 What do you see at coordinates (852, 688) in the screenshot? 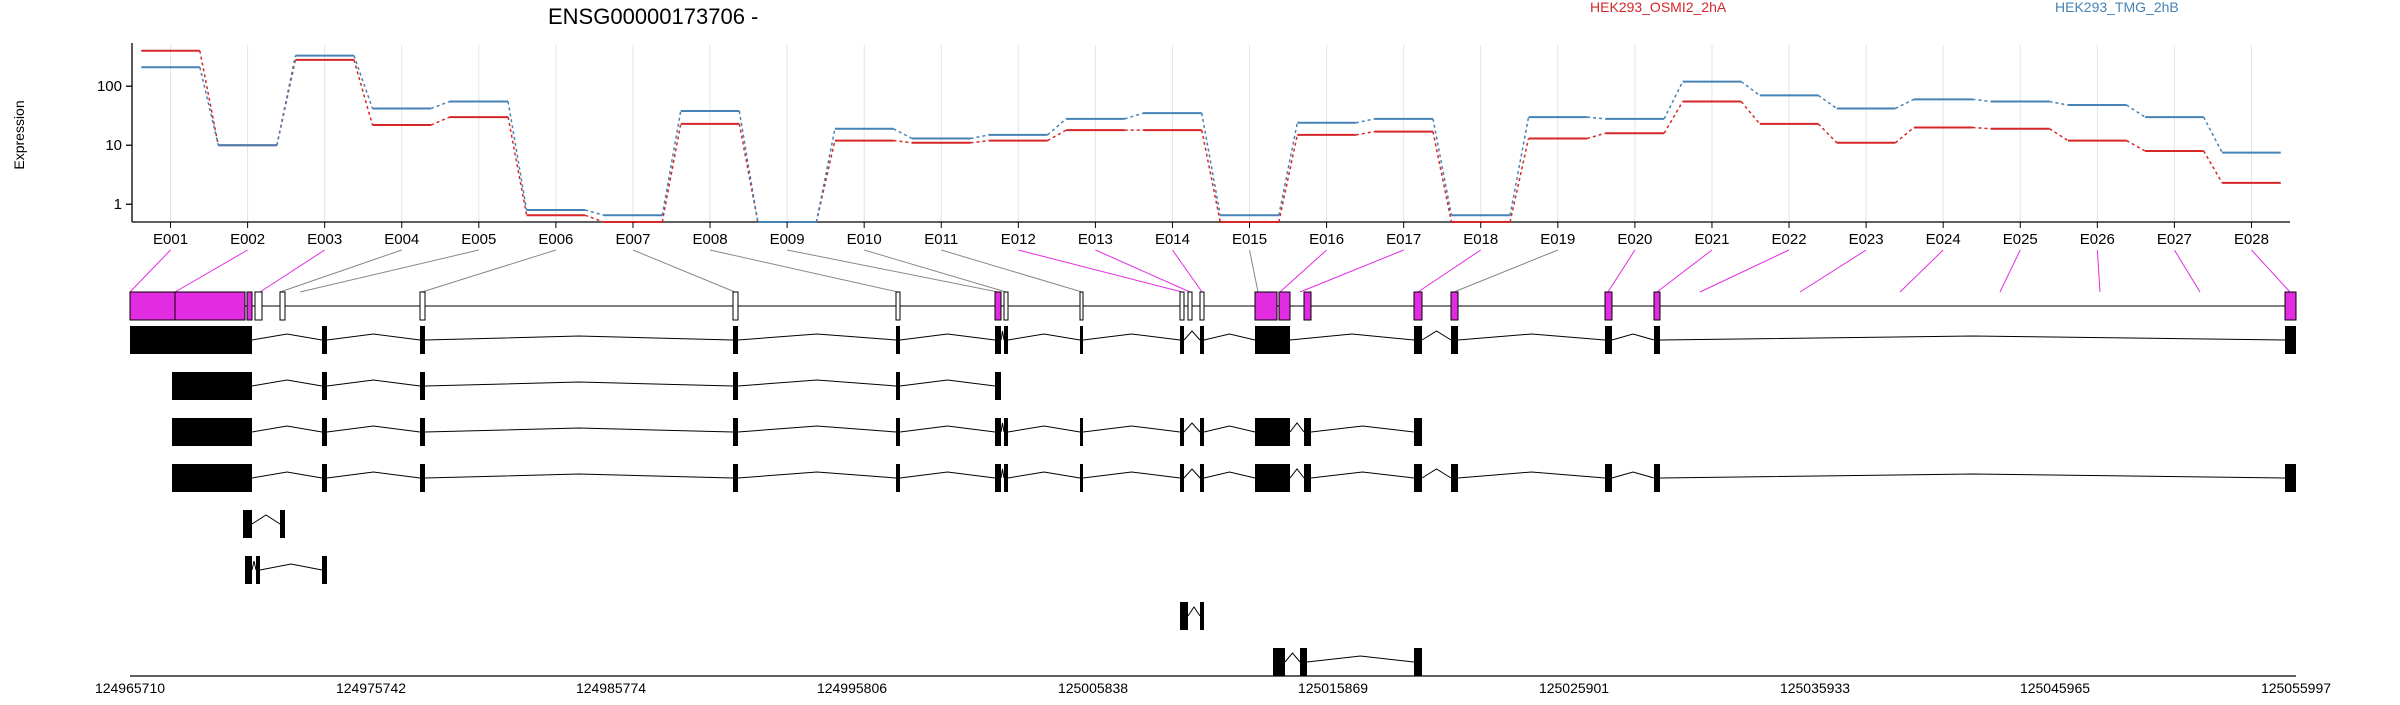
I see `coordinate-tick-label: 124995806` at bounding box center [852, 688].